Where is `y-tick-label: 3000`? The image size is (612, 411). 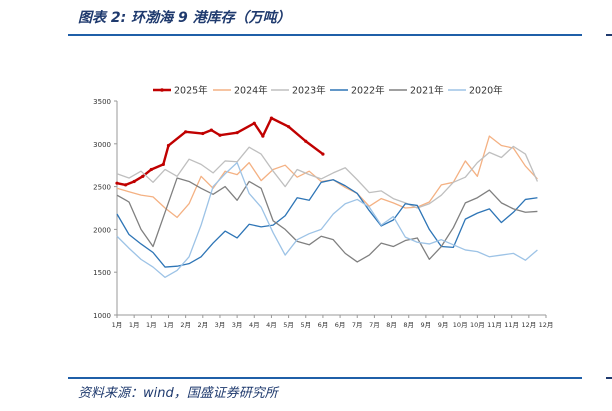
y-tick-label: 3000 is located at coordinates (102, 145).